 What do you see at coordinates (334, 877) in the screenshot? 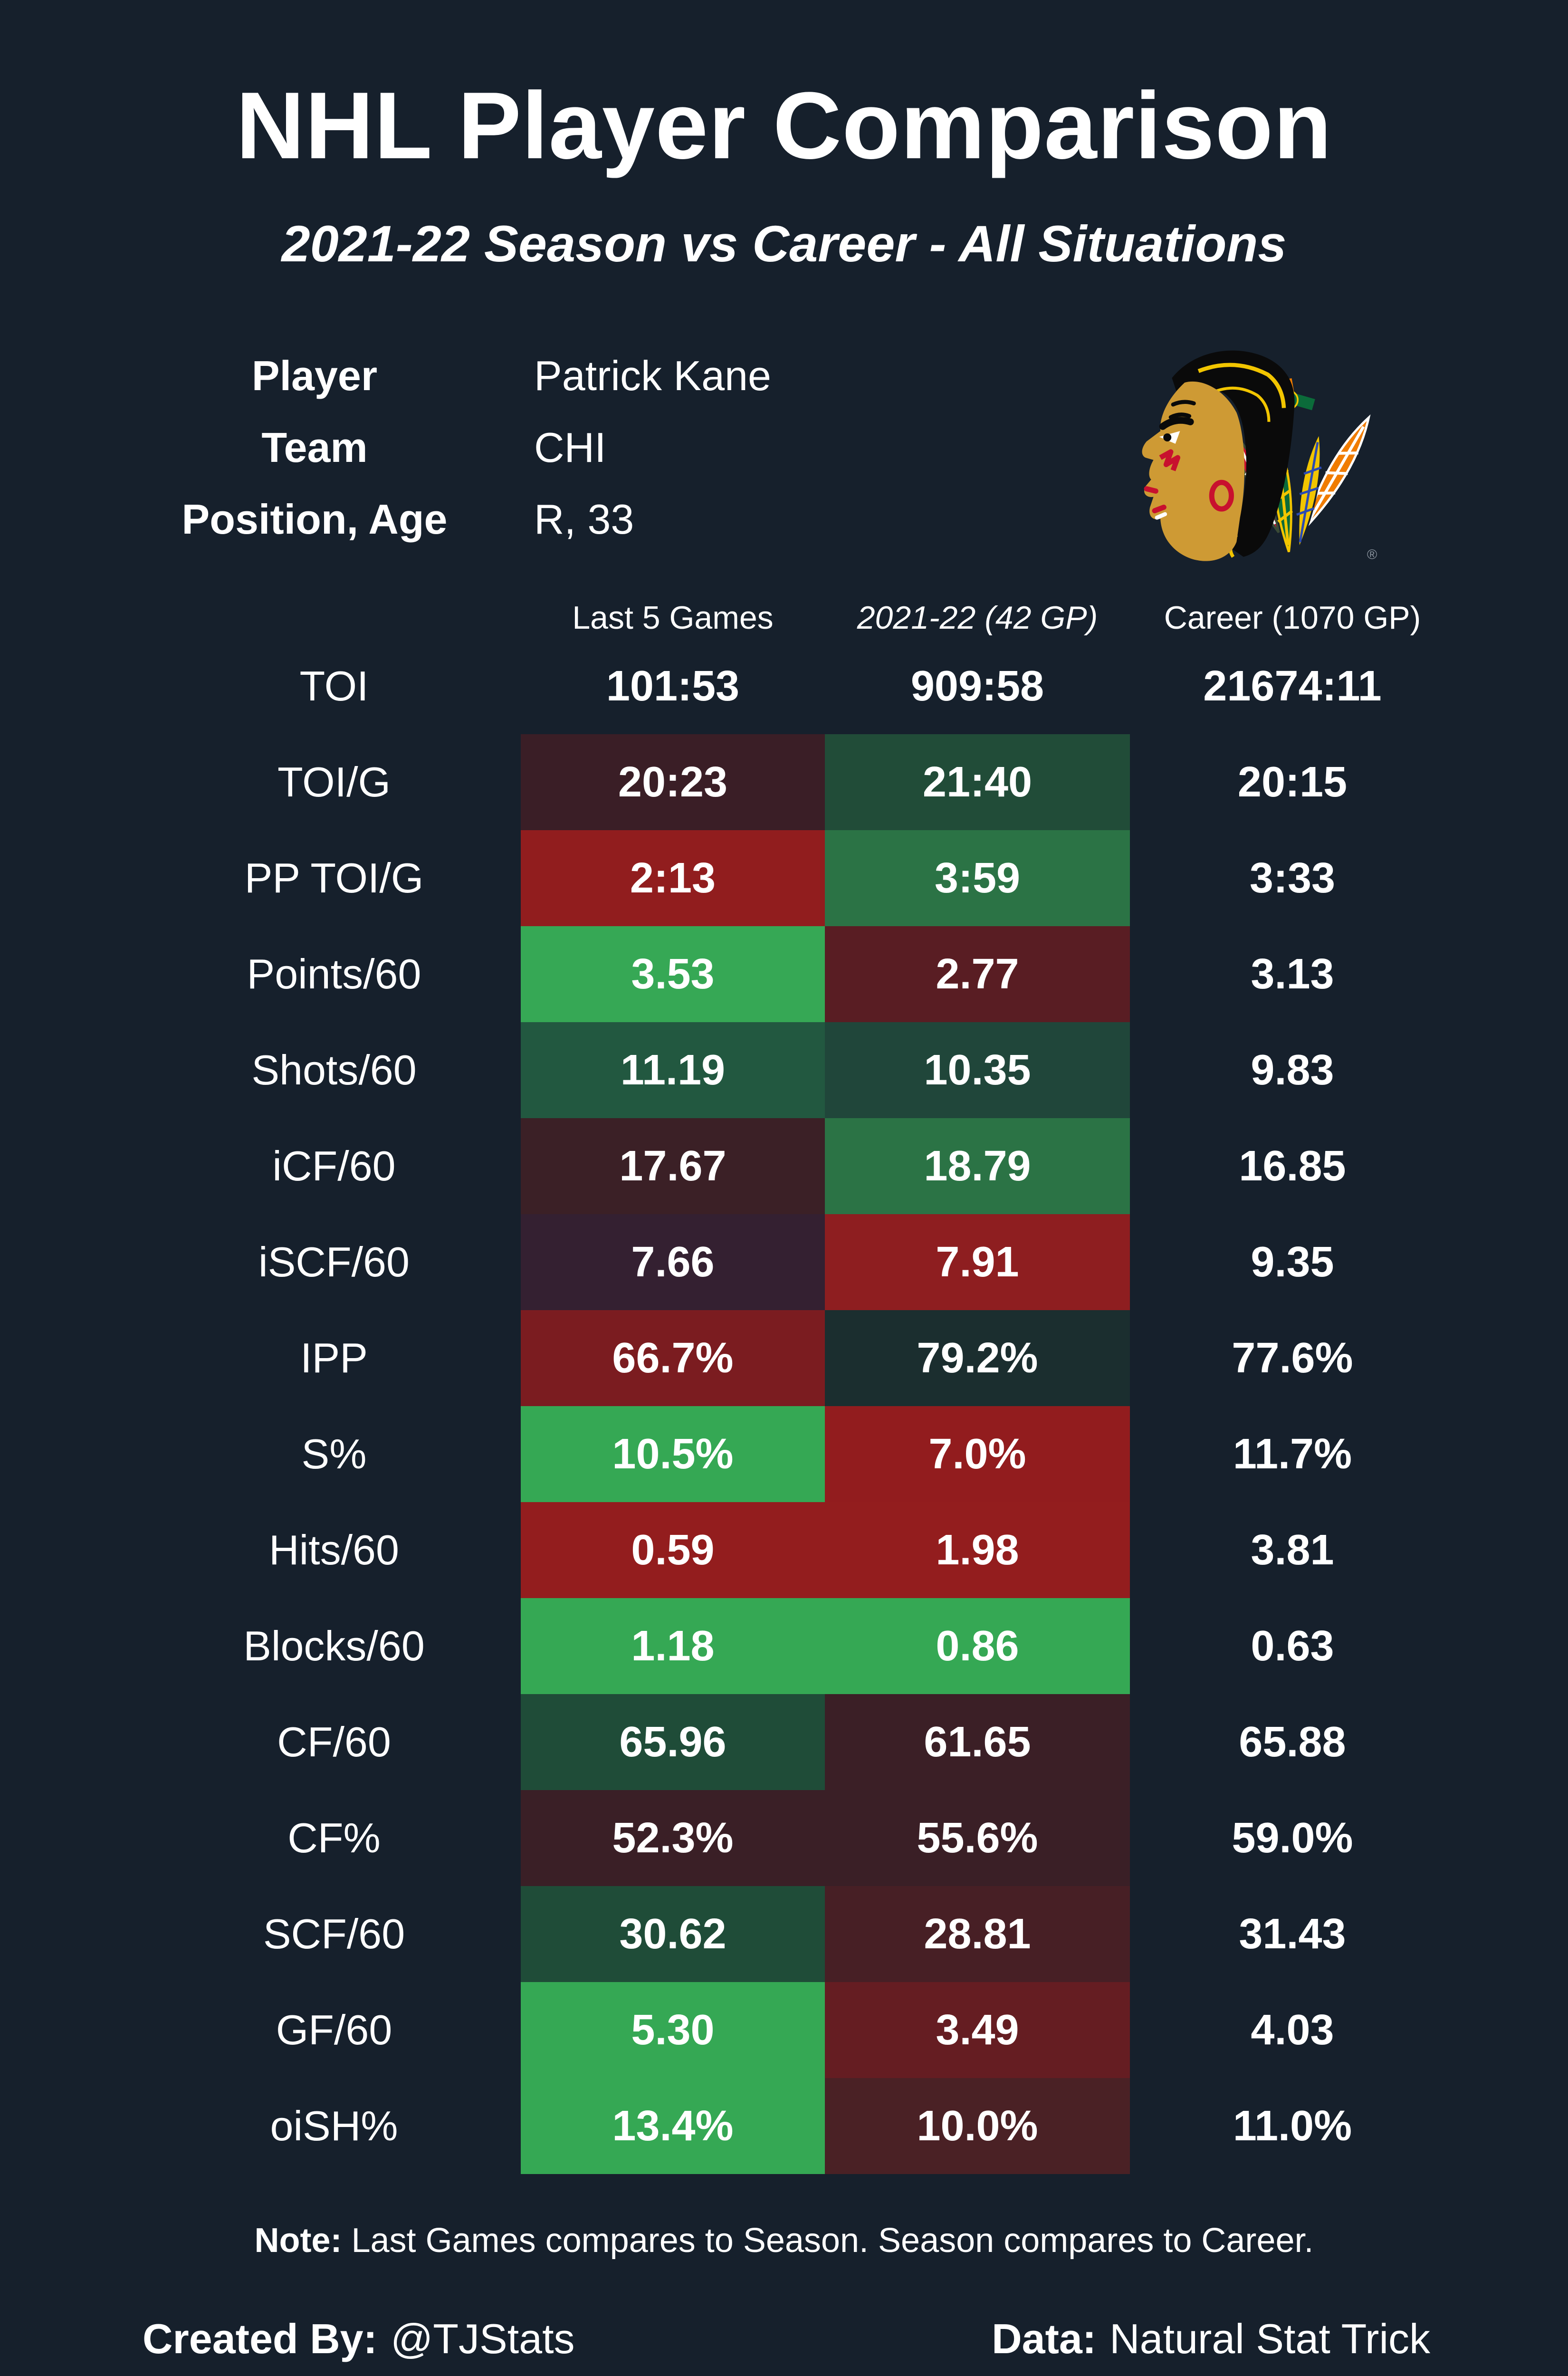
I see `stat-label: PP TOI/G` at bounding box center [334, 877].